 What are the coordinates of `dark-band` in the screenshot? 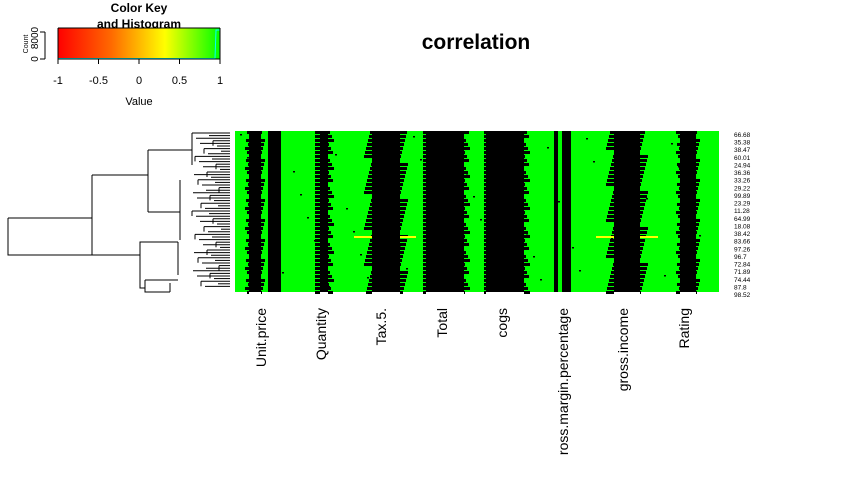 It's located at (556, 211).